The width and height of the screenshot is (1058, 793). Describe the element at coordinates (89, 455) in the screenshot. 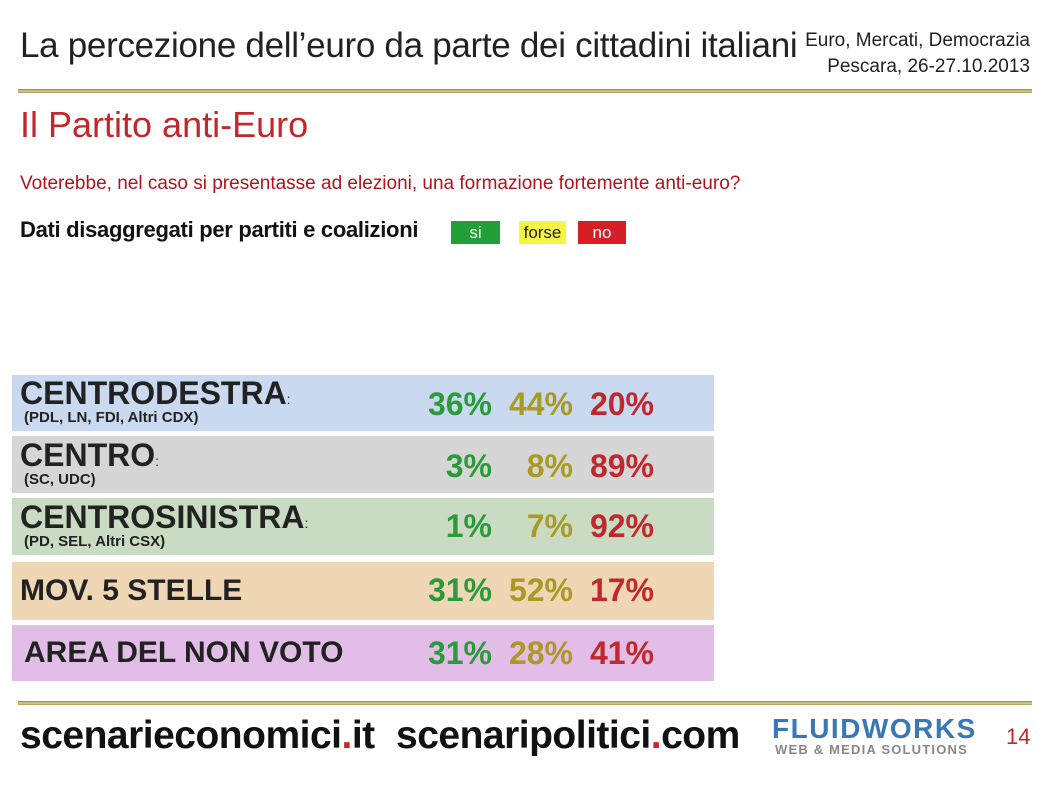

I see `row-label: CENTRO:` at that location.